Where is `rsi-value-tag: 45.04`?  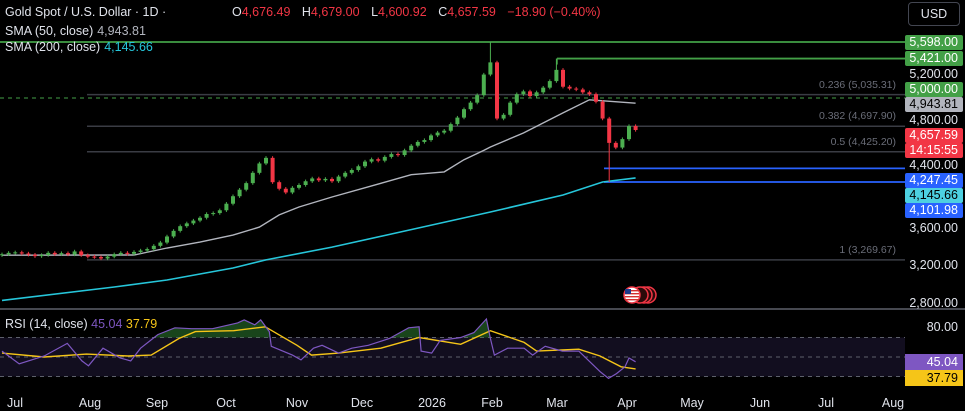 rsi-value-tag: 45.04 is located at coordinates (934, 361).